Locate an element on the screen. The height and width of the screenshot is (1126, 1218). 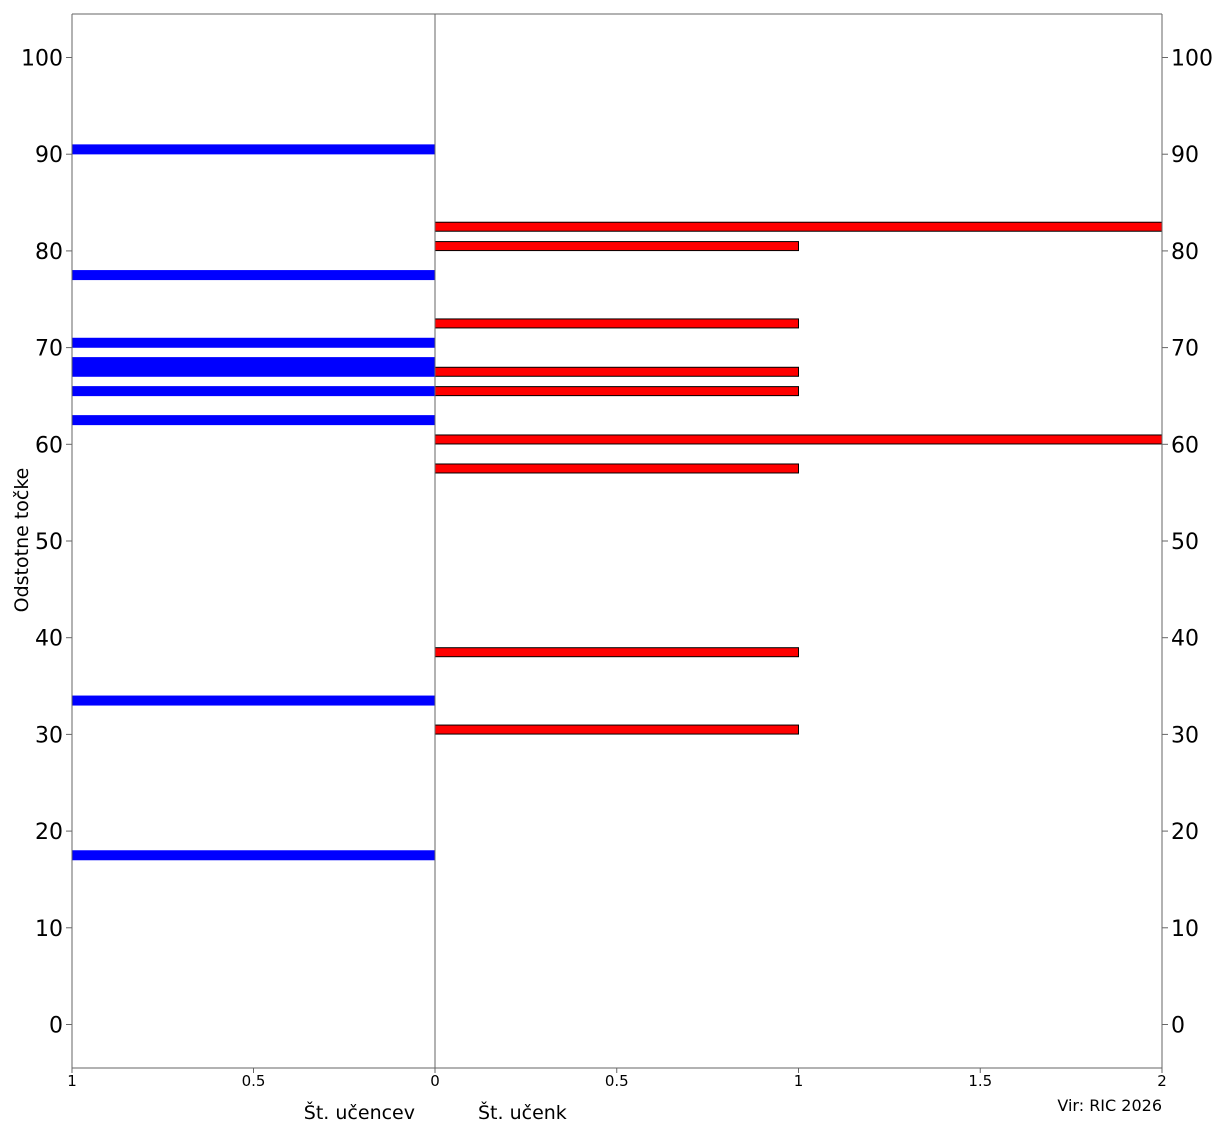
right-y-tick-label-2: 20 is located at coordinates (1185, 832).